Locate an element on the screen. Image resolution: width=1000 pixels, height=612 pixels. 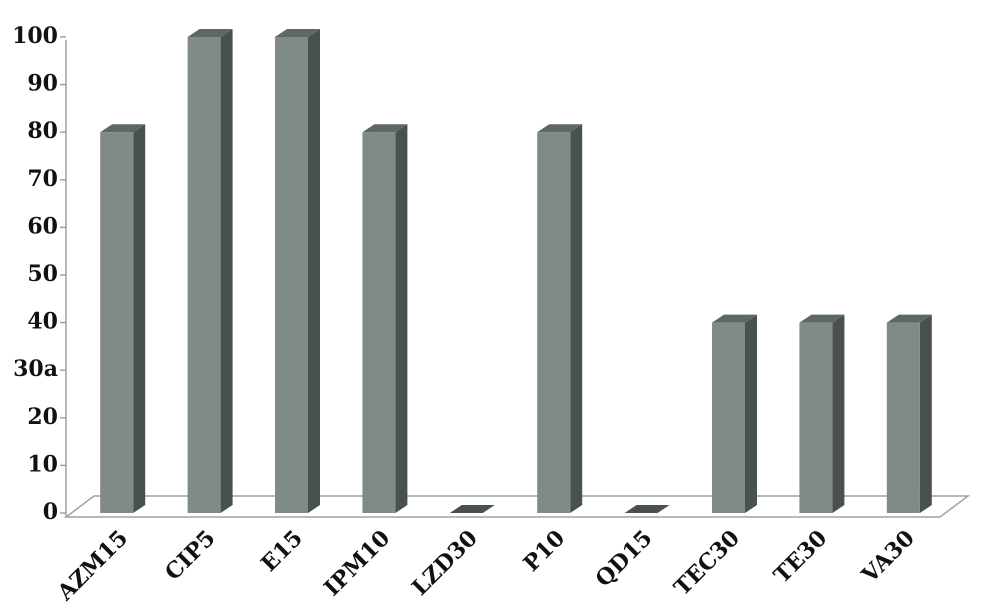
y-tick-label: 60 is located at coordinates (42, 226).